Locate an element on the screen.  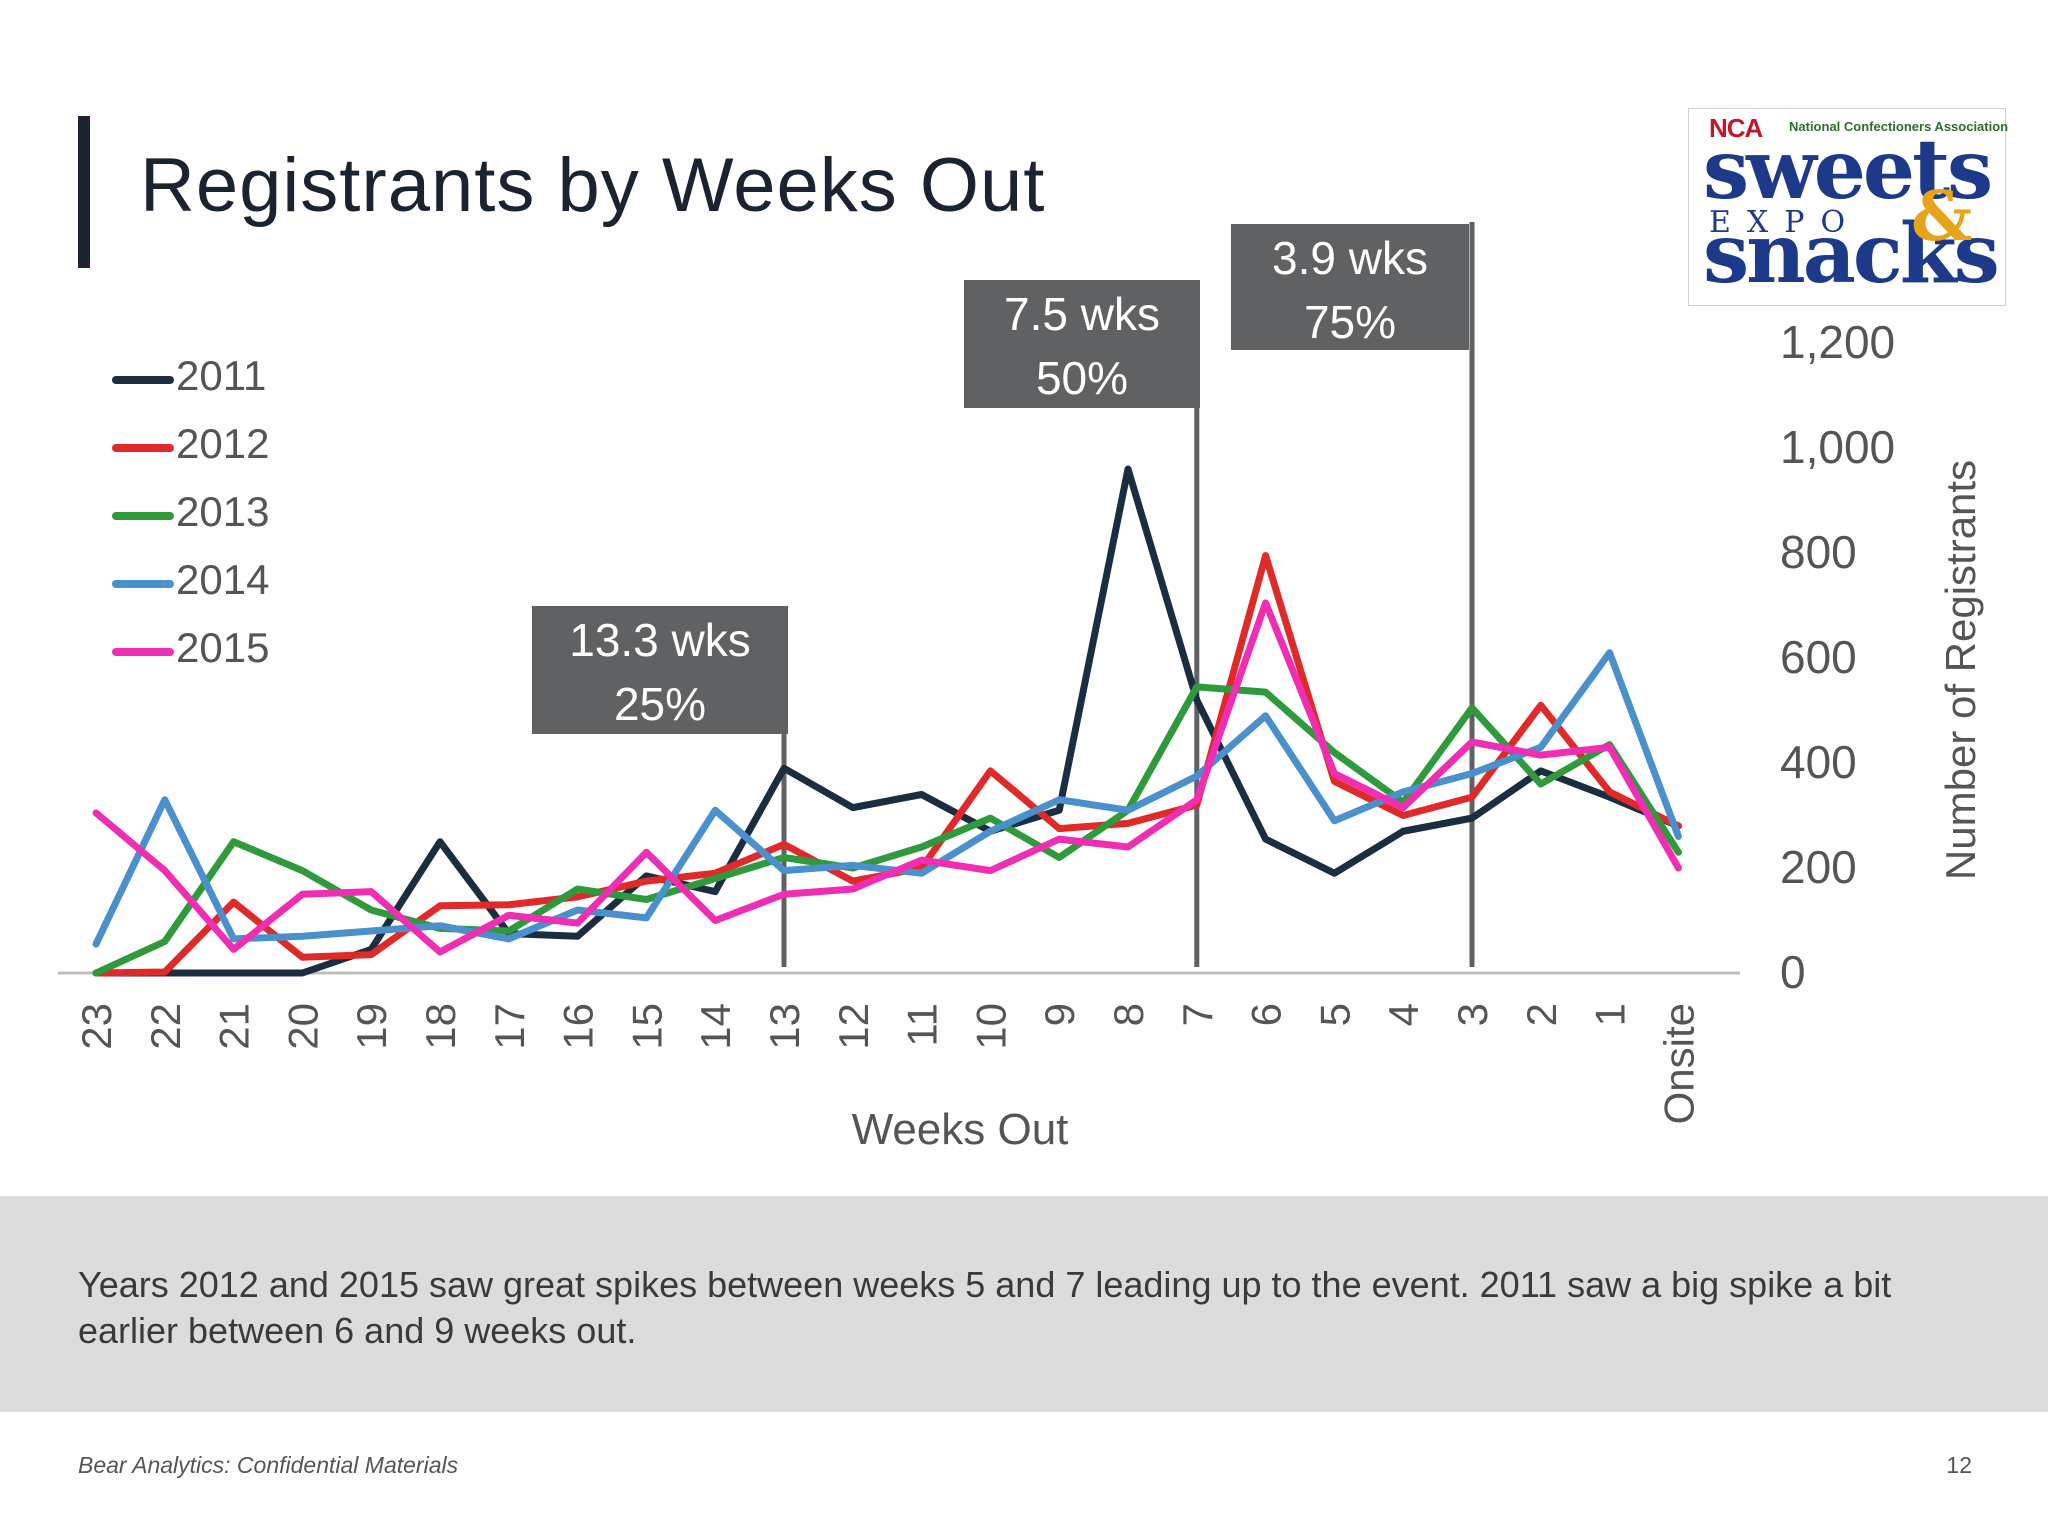
confidential-label: Bear Analytics: Confidential Materials is located at coordinates (268, 1465).